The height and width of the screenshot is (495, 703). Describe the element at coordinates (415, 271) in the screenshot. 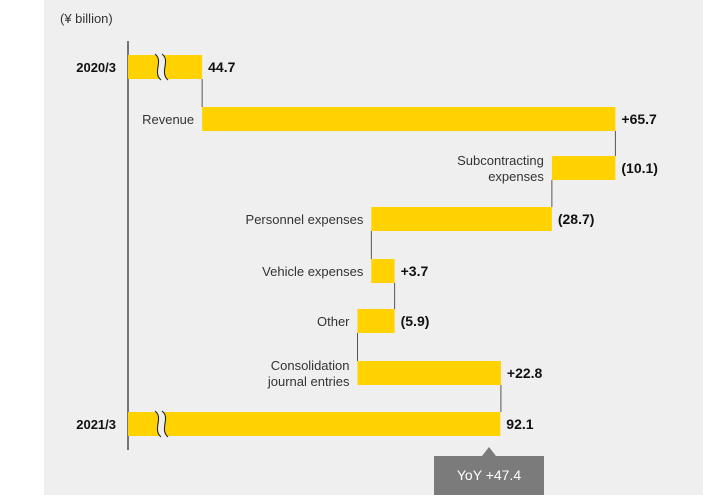

I see `row-vehicle-expenses-value-label: +3.7` at that location.